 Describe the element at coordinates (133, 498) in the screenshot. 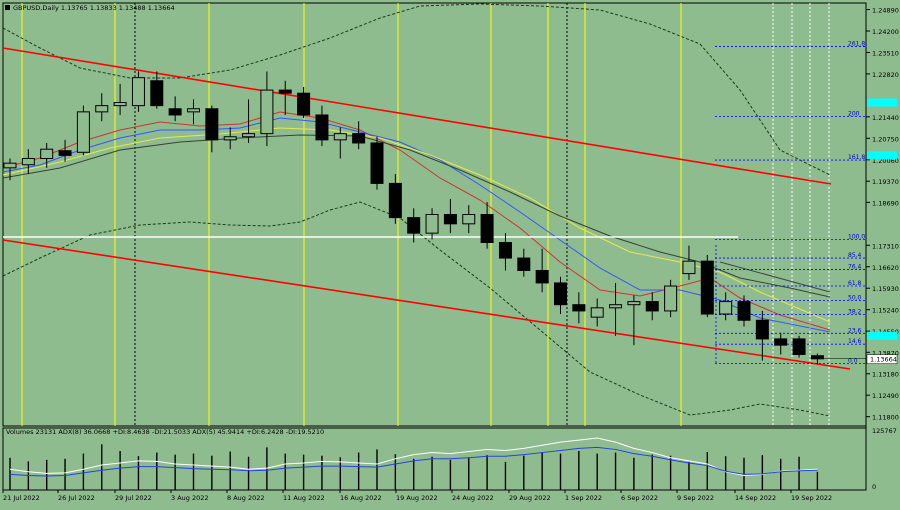

I see `time-axis-label: 29 Jul 2022` at that location.